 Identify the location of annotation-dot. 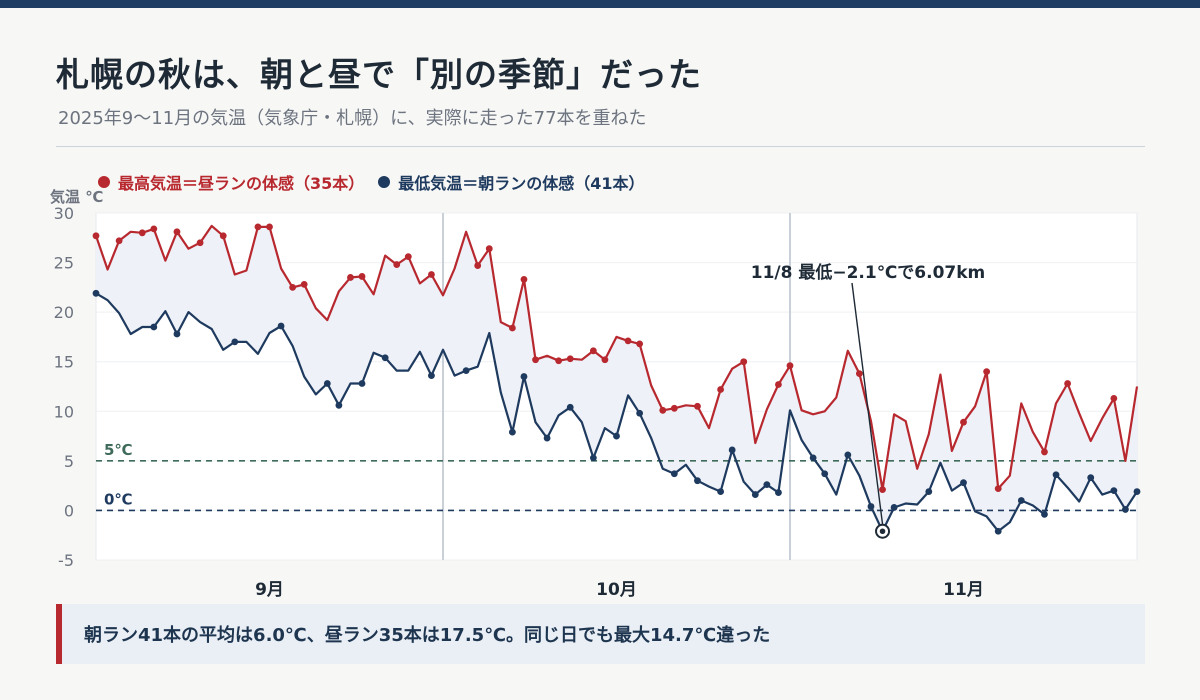
(882, 531).